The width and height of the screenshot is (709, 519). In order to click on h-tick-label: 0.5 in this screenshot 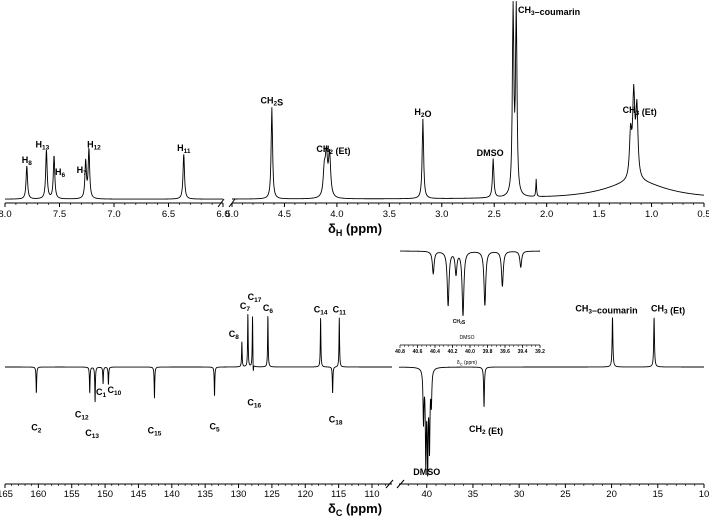, I will do `click(703, 214)`.